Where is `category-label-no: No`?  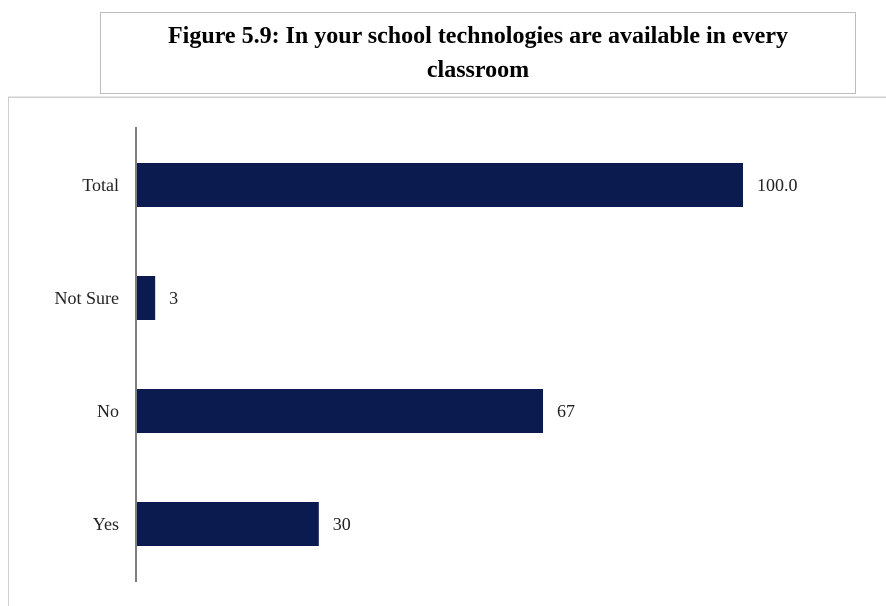 category-label-no: No is located at coordinates (108, 411).